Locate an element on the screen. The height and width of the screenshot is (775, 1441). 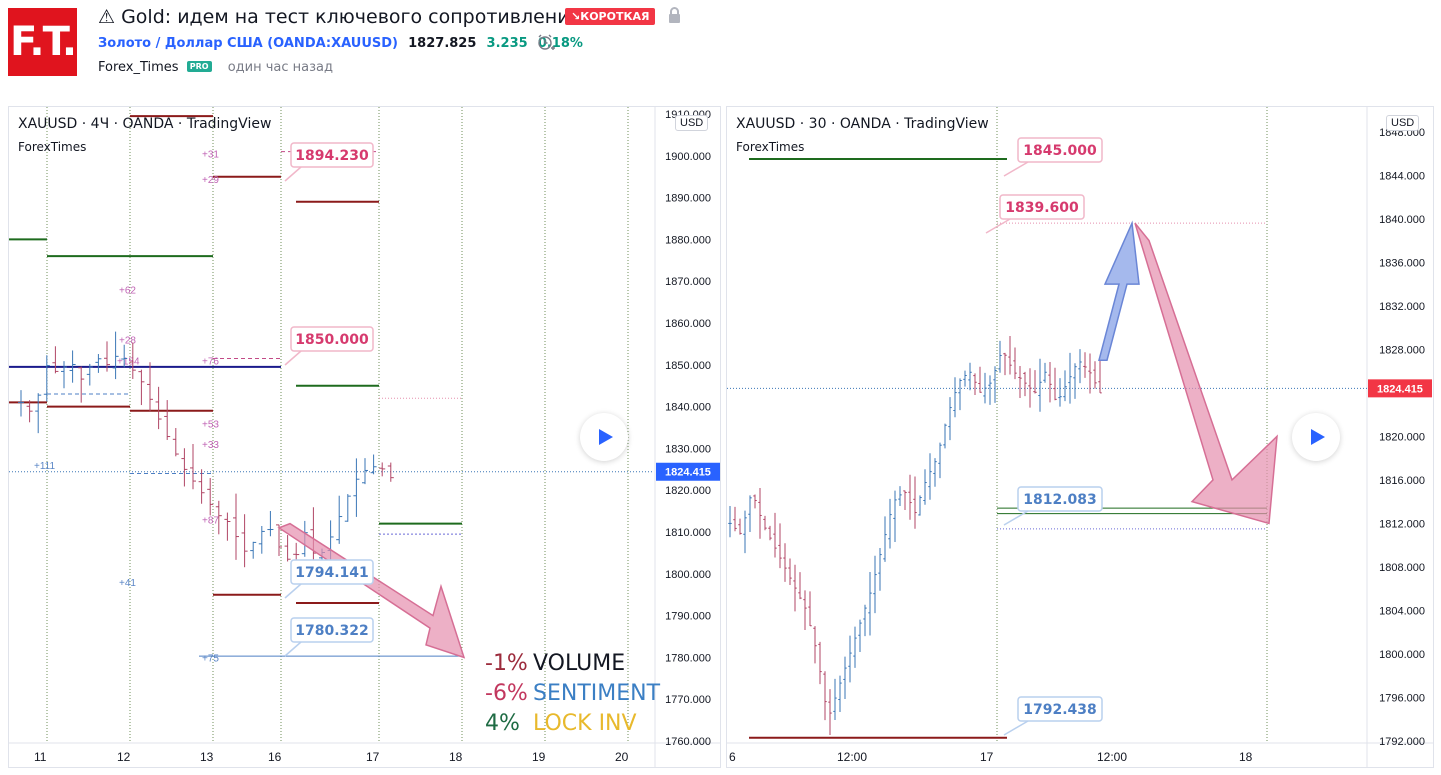
price-tick-label: 1860.000 is located at coordinates (688, 324).